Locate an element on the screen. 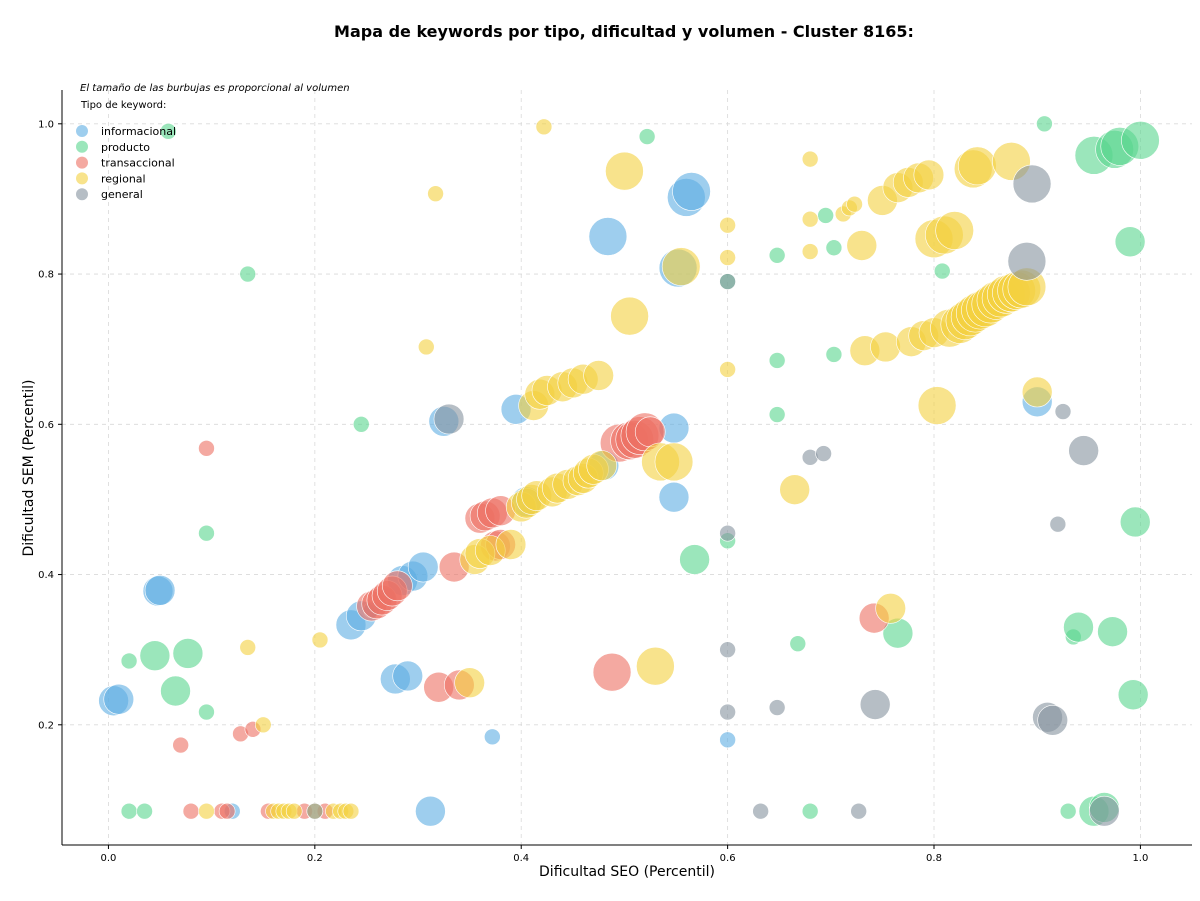 The width and height of the screenshot is (1200, 901). legend-label-regional: regional is located at coordinates (123, 178).